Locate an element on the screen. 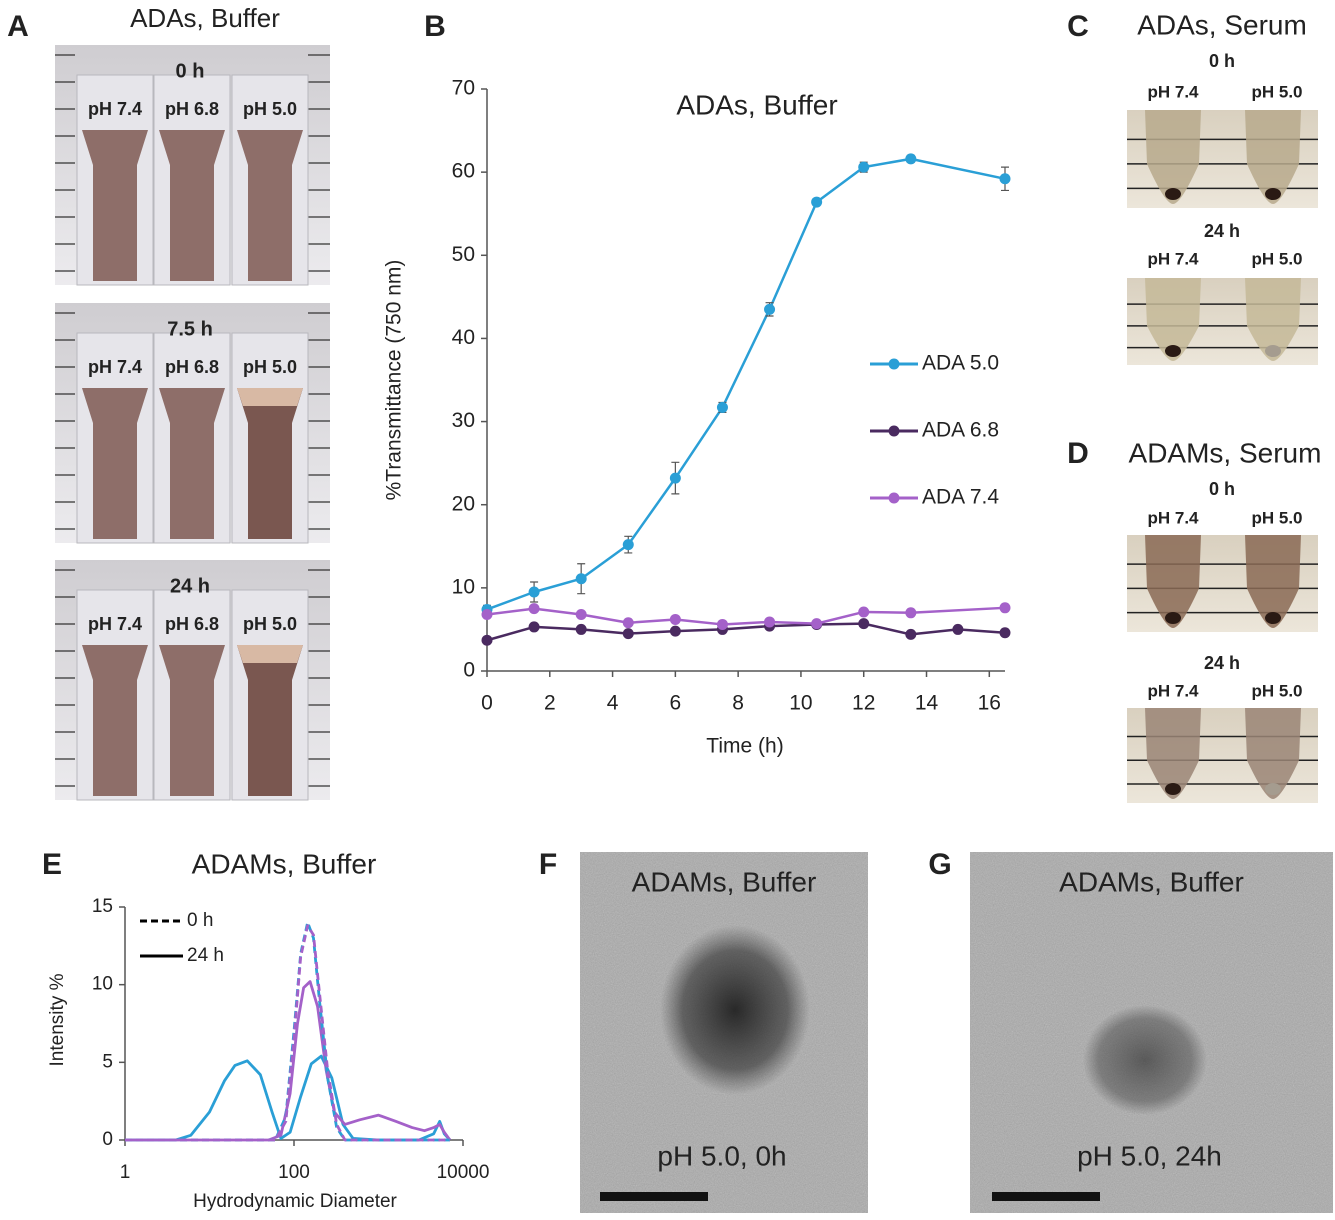 Image resolution: width=1335 pixels, height=1220 pixels. y-tick-label: 50 is located at coordinates (463, 254).